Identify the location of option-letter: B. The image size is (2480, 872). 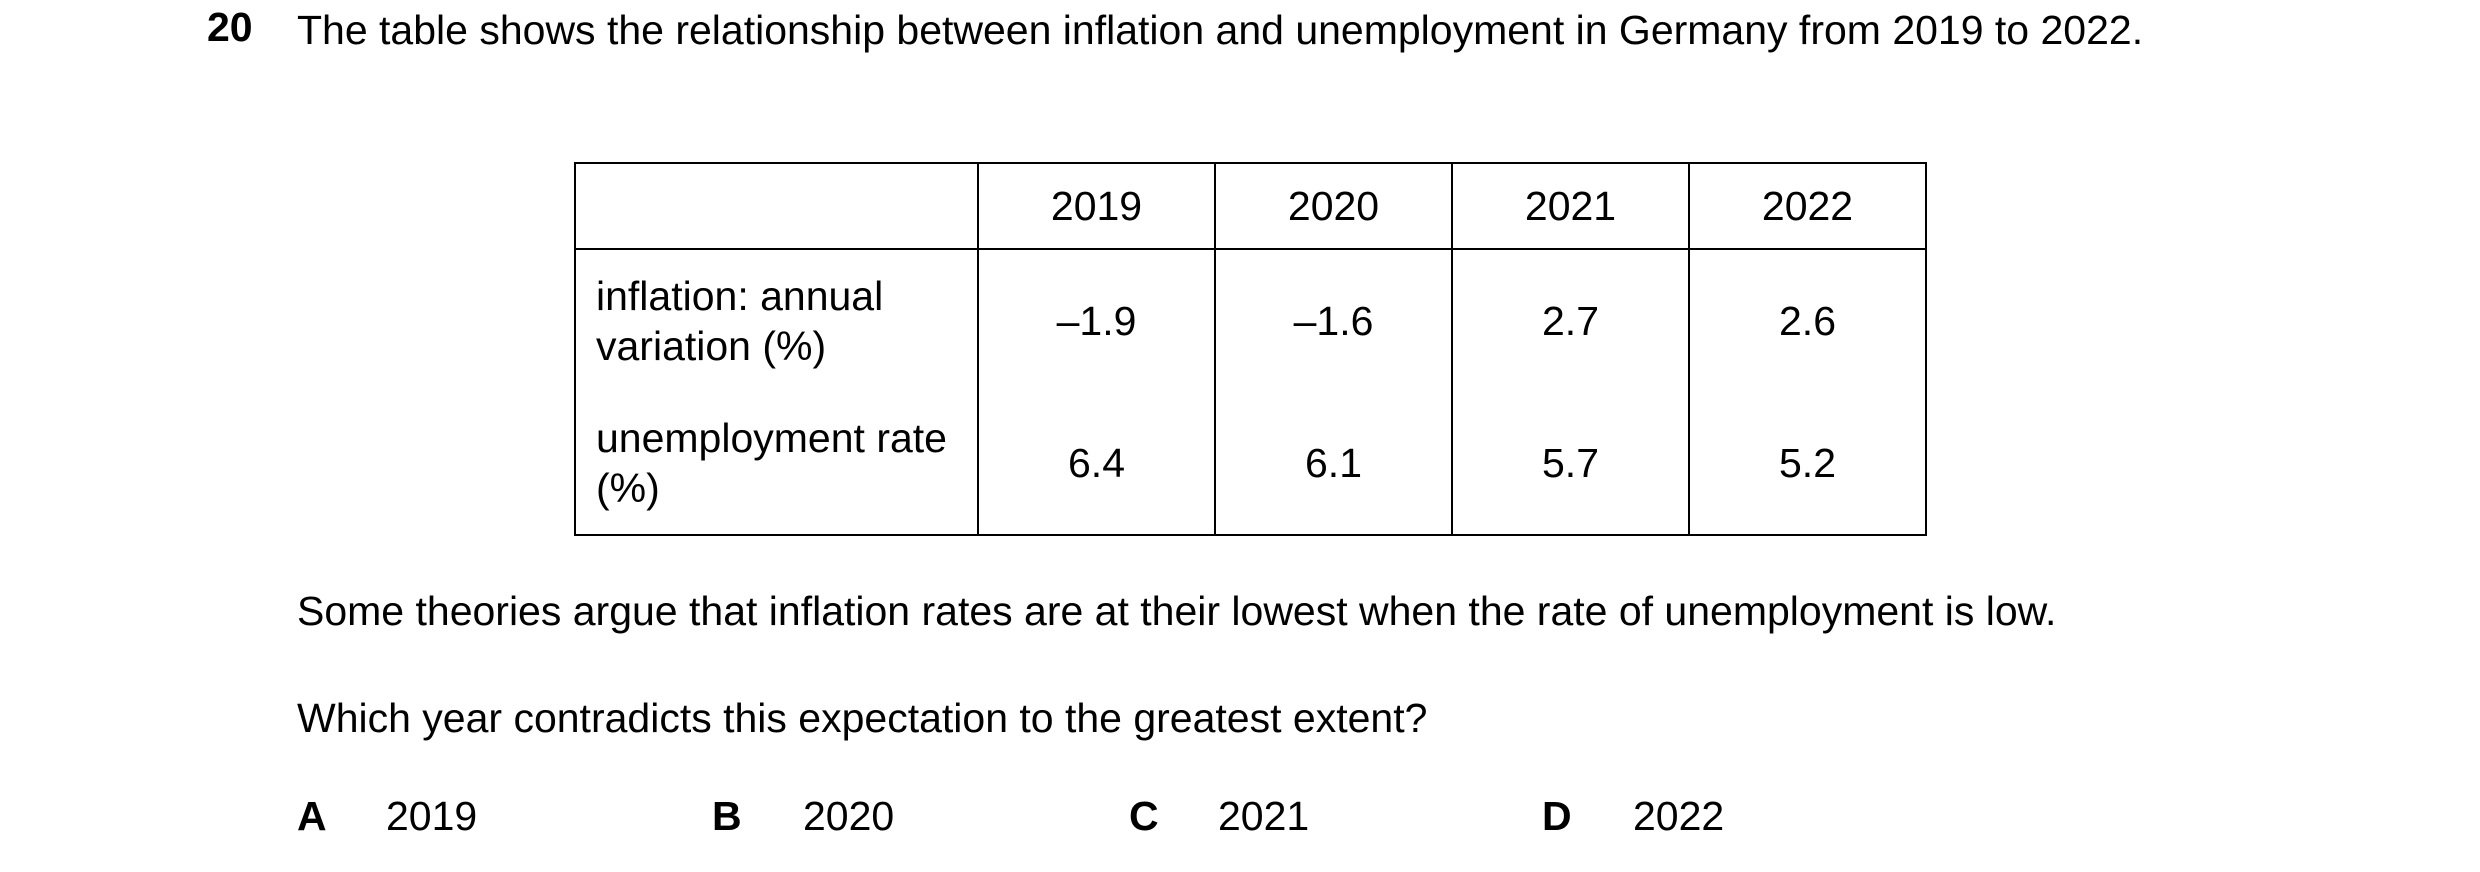
(727, 816).